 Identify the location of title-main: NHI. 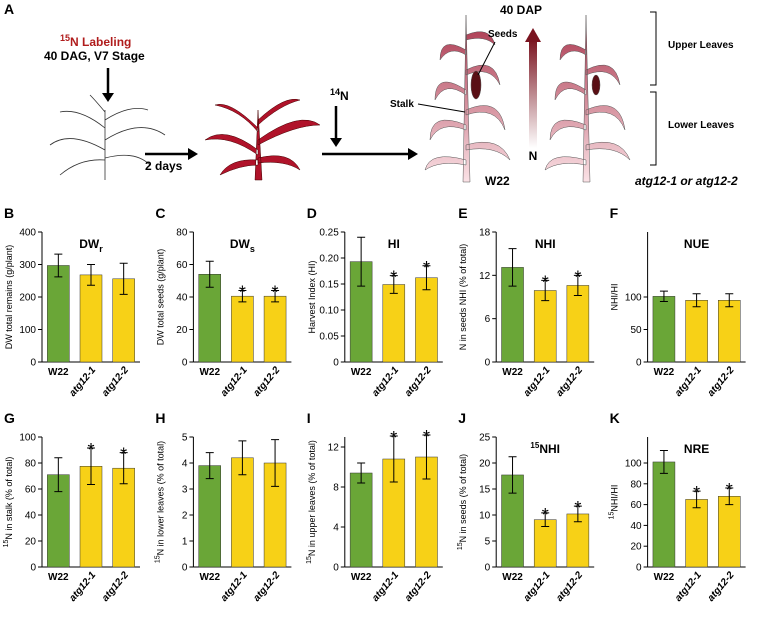
(549, 449).